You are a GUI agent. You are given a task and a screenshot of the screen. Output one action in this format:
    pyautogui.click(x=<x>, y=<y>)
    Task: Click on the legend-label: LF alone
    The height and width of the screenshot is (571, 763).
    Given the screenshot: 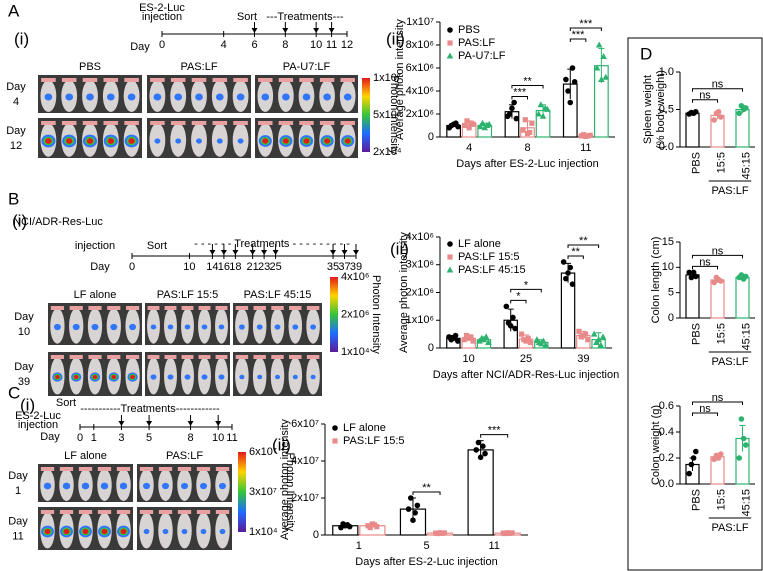 What is the action you would take?
    pyautogui.click(x=479, y=244)
    